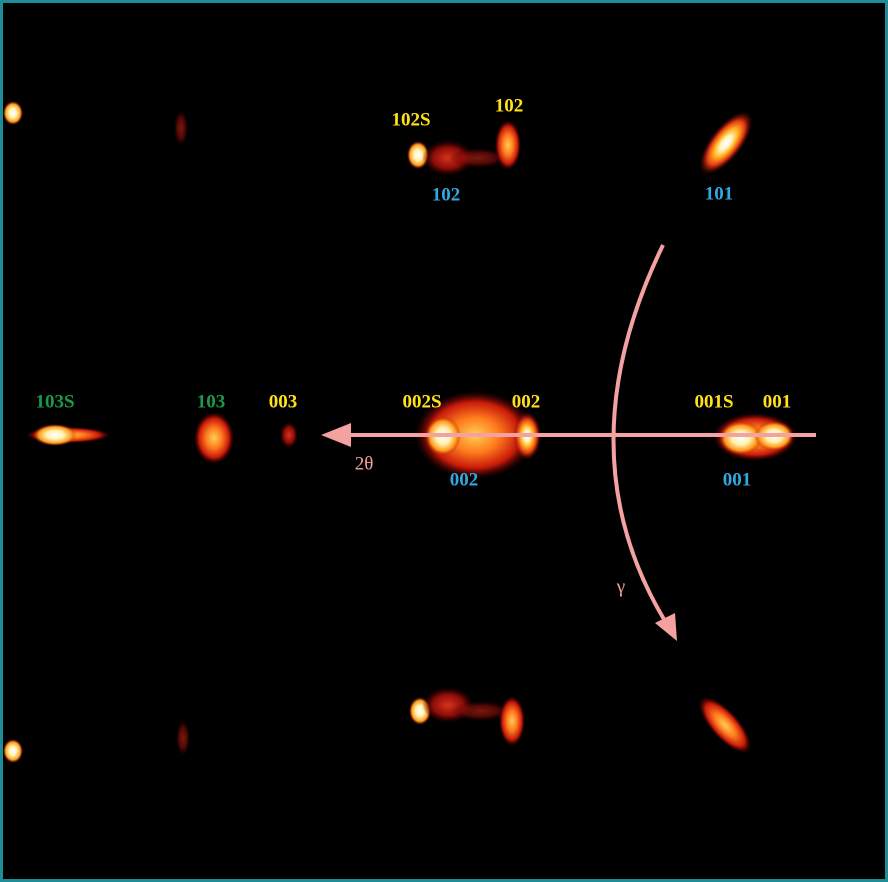 This screenshot has height=882, width=888. I want to click on edge-spot-top, so click(13, 113).